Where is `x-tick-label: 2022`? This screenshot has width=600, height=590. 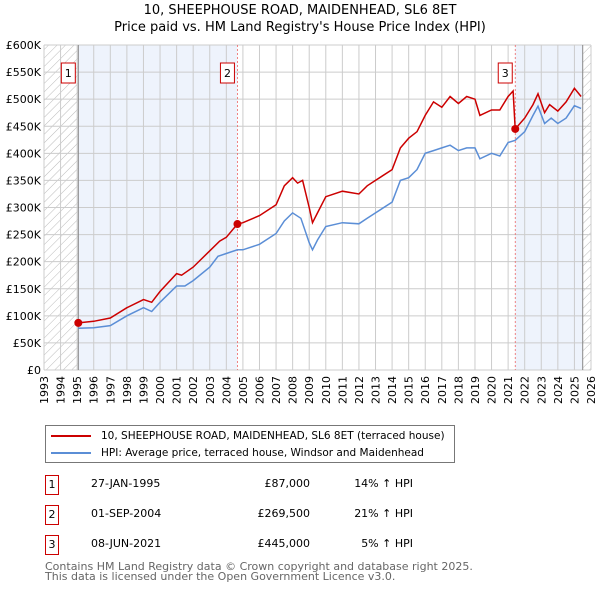
x-tick-label: 2022 is located at coordinates (525, 390).